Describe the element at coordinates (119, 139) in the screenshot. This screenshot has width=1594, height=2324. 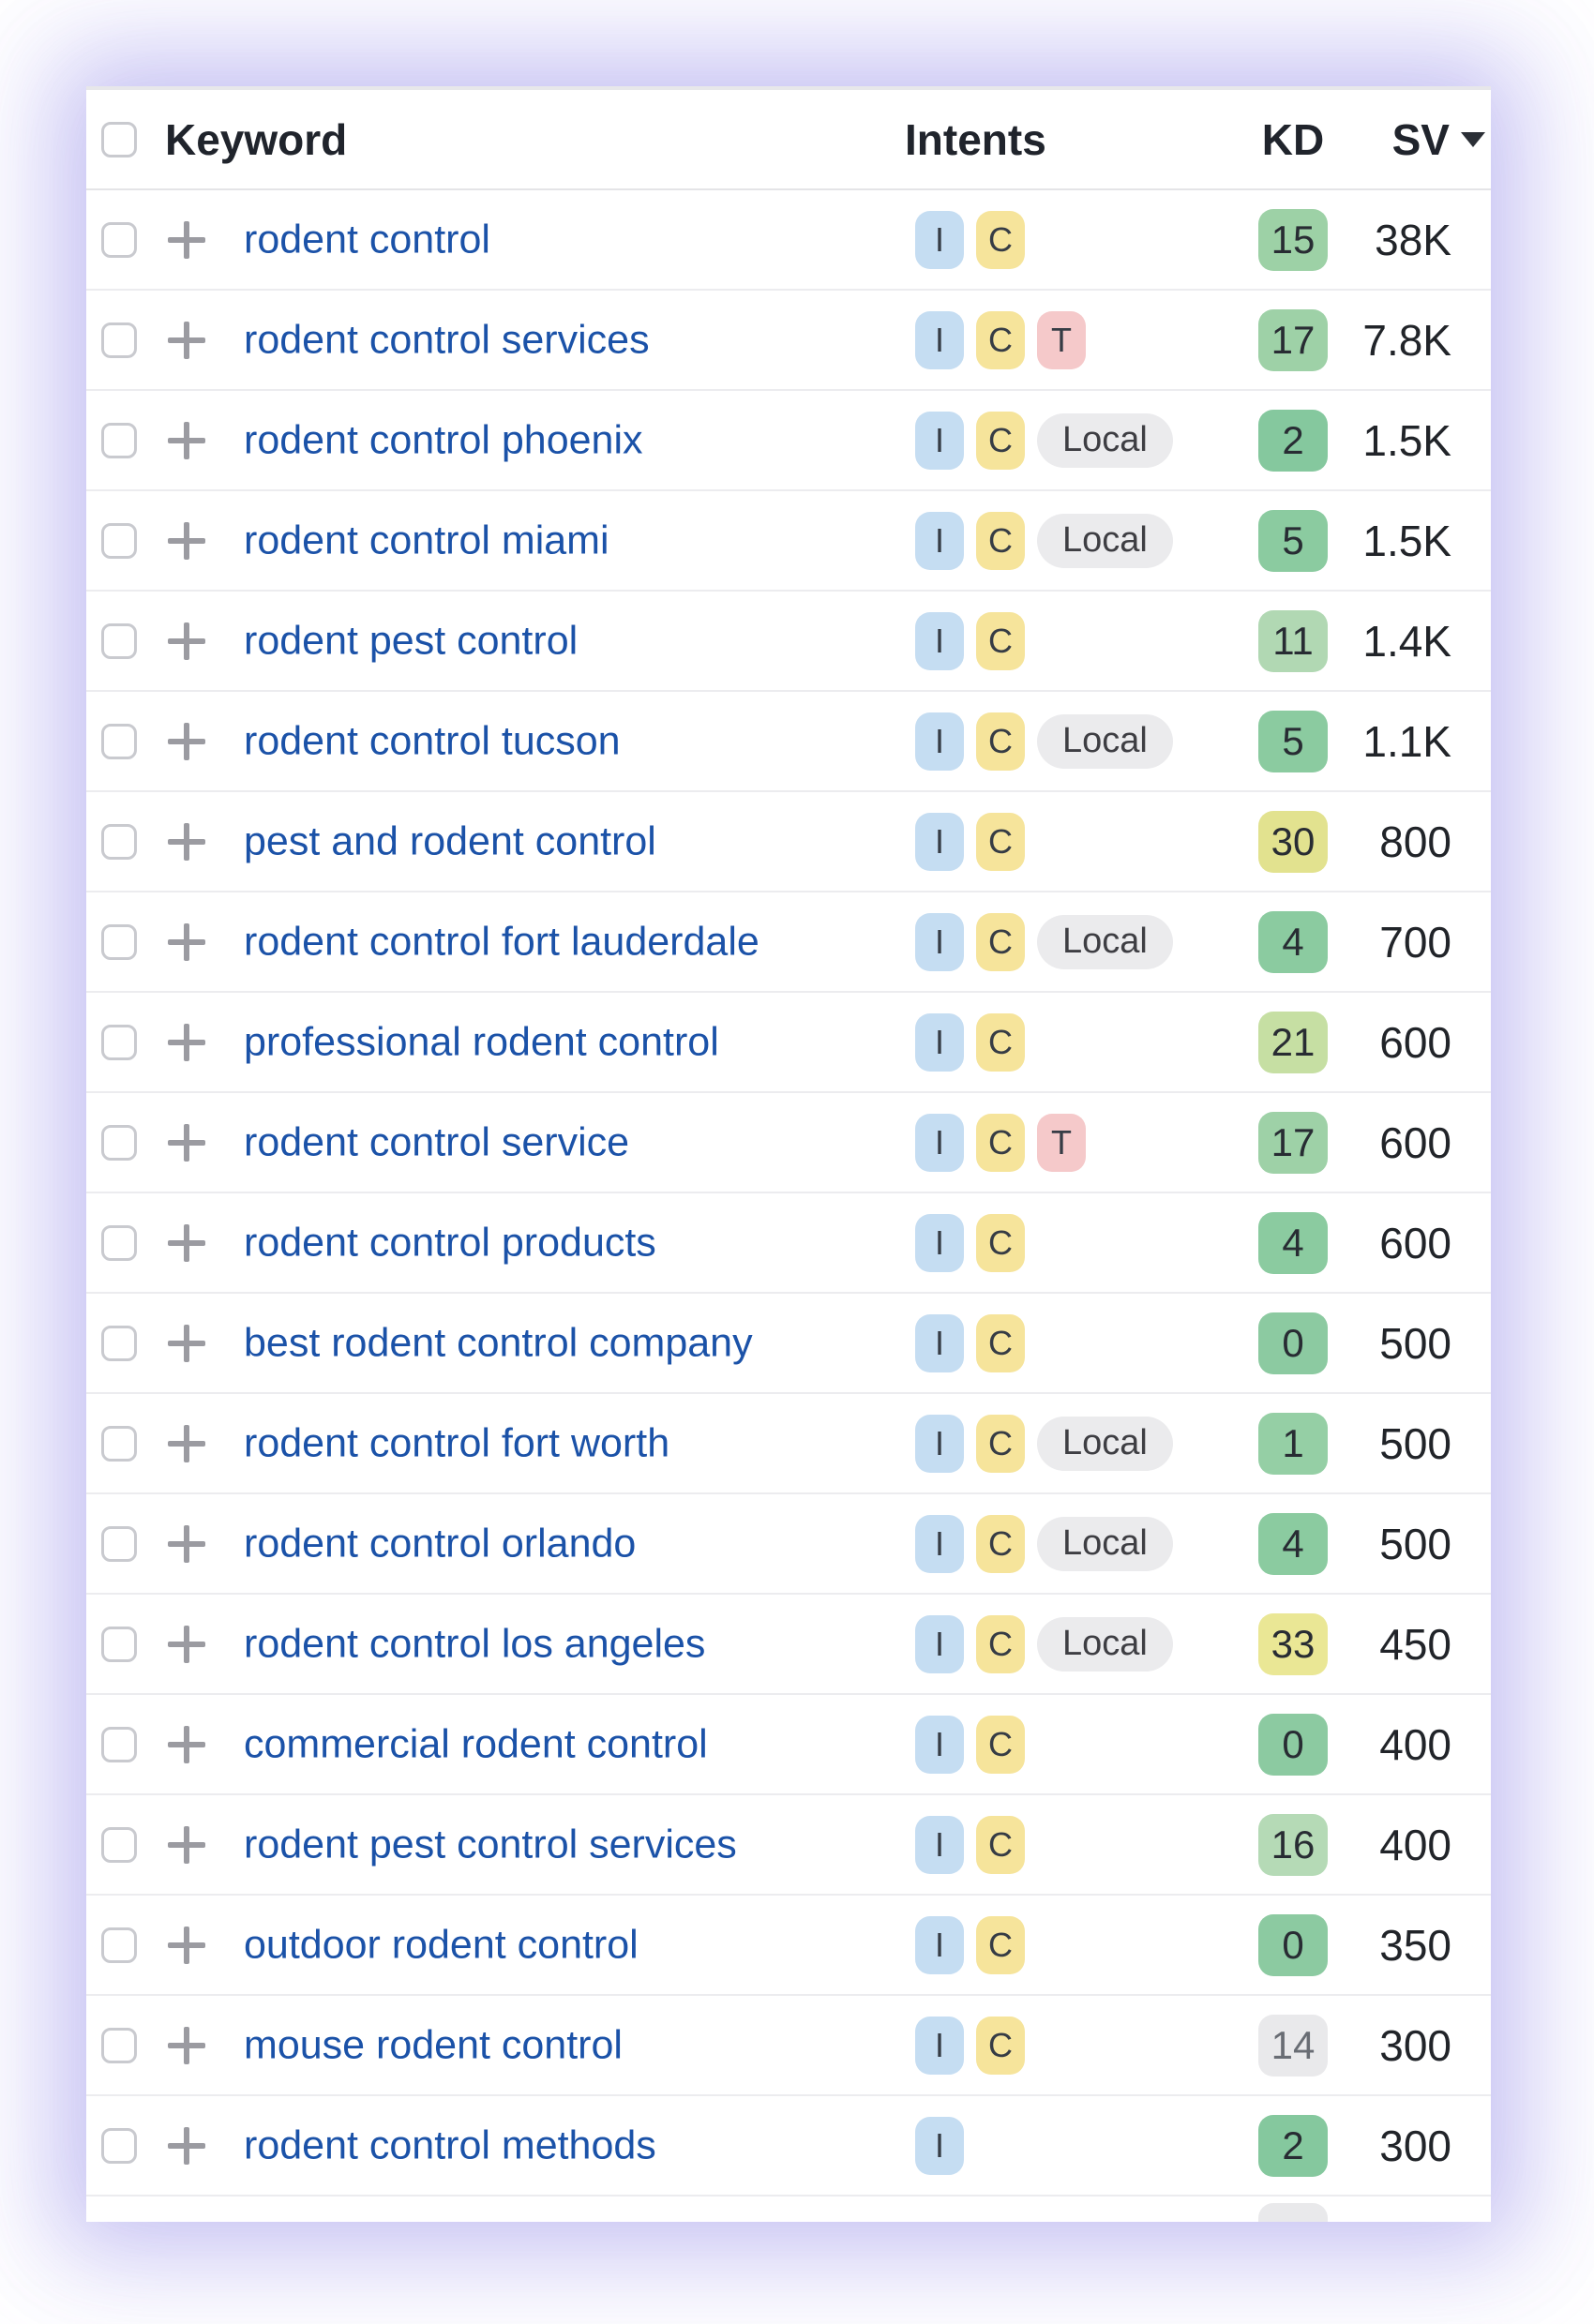
I see `select-all-checkbox` at that location.